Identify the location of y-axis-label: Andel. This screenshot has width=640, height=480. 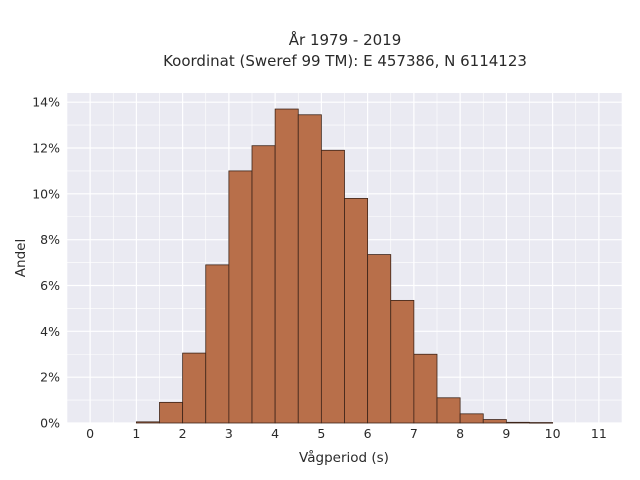
(21, 258).